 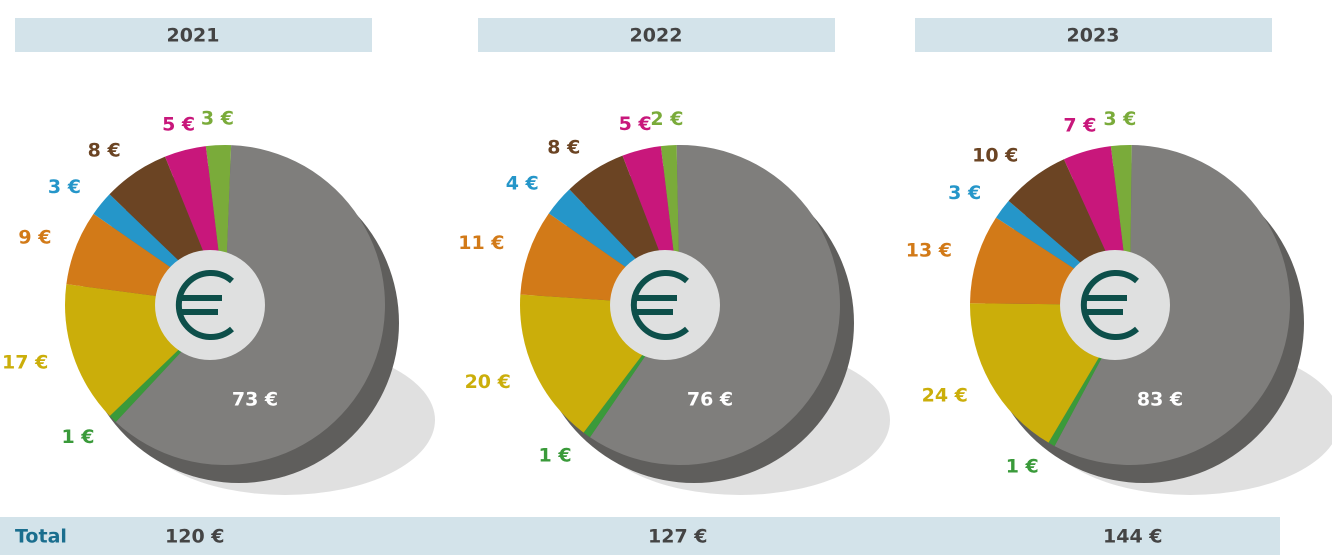 What do you see at coordinates (1160, 400) in the screenshot?
I see `value-label: 83 €` at bounding box center [1160, 400].